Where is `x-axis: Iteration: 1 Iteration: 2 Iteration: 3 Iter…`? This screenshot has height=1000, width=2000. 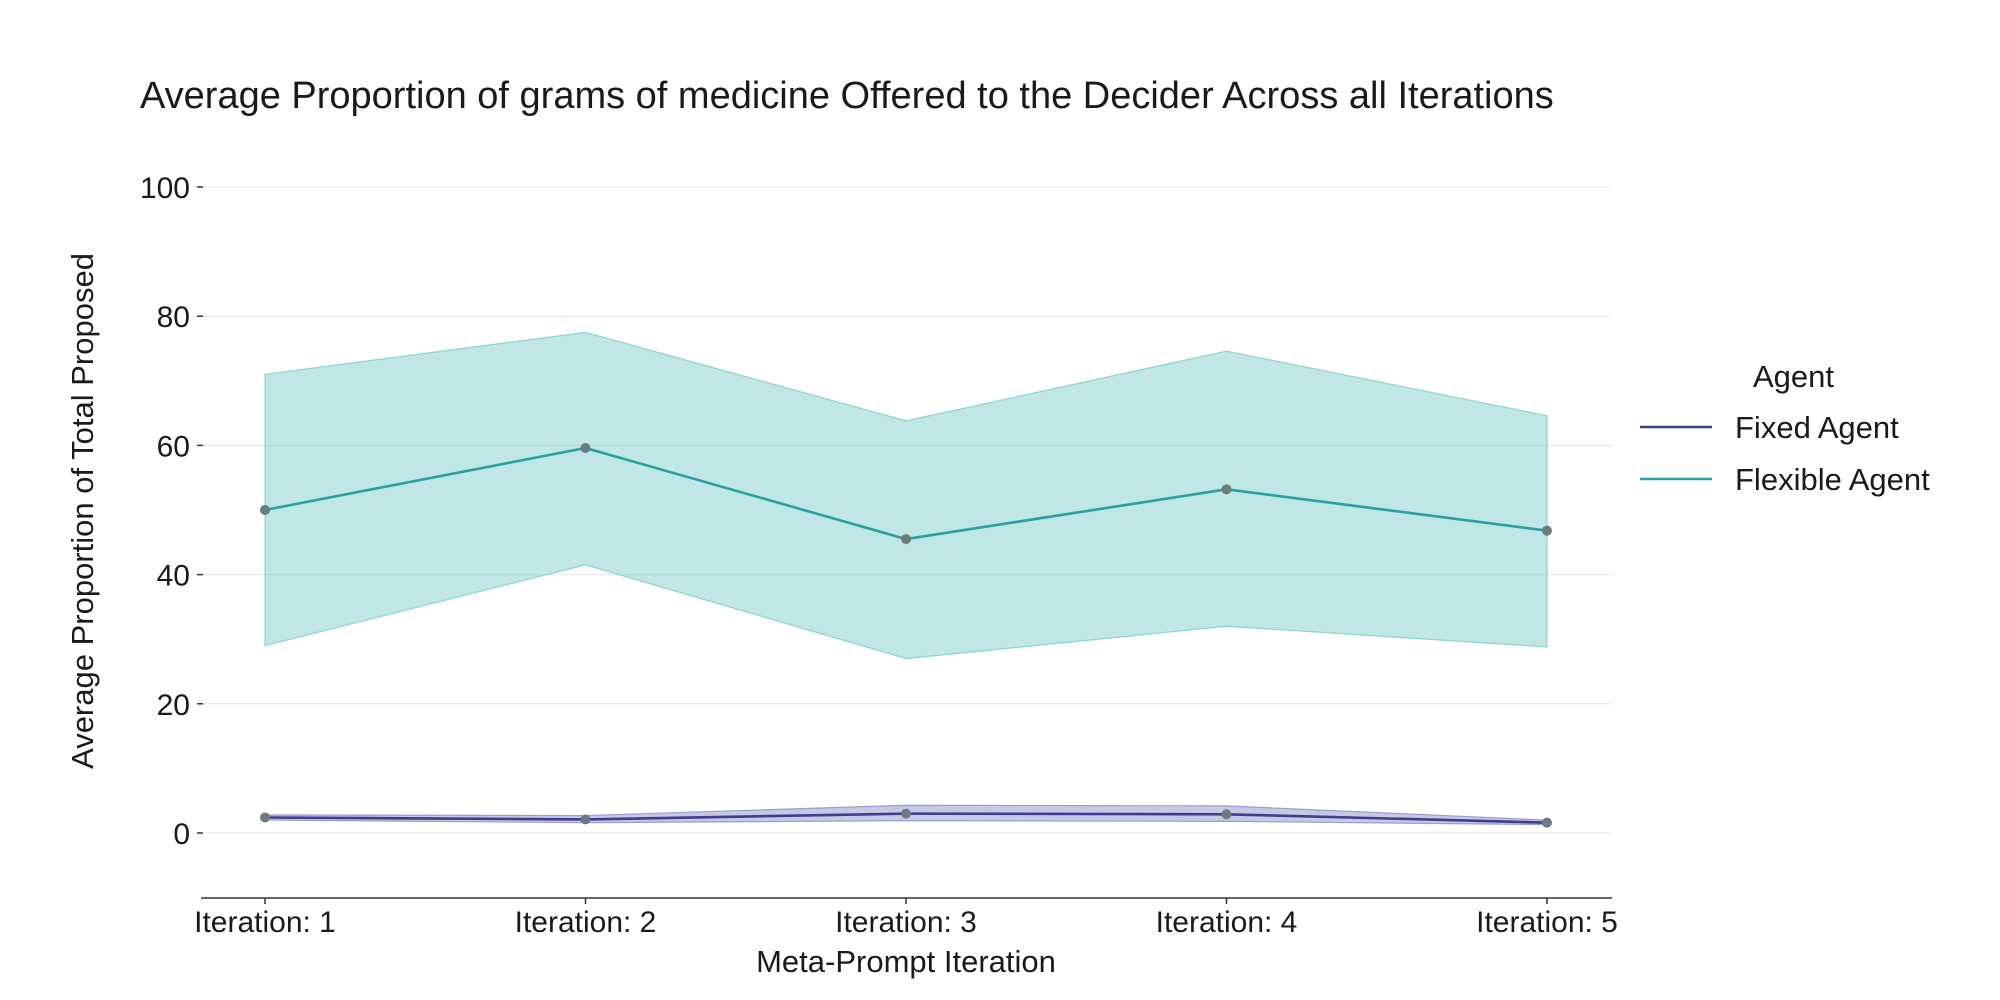
x-axis: Iteration: 1 Iteration: 2 Iteration: 3 Iter… is located at coordinates (906, 918).